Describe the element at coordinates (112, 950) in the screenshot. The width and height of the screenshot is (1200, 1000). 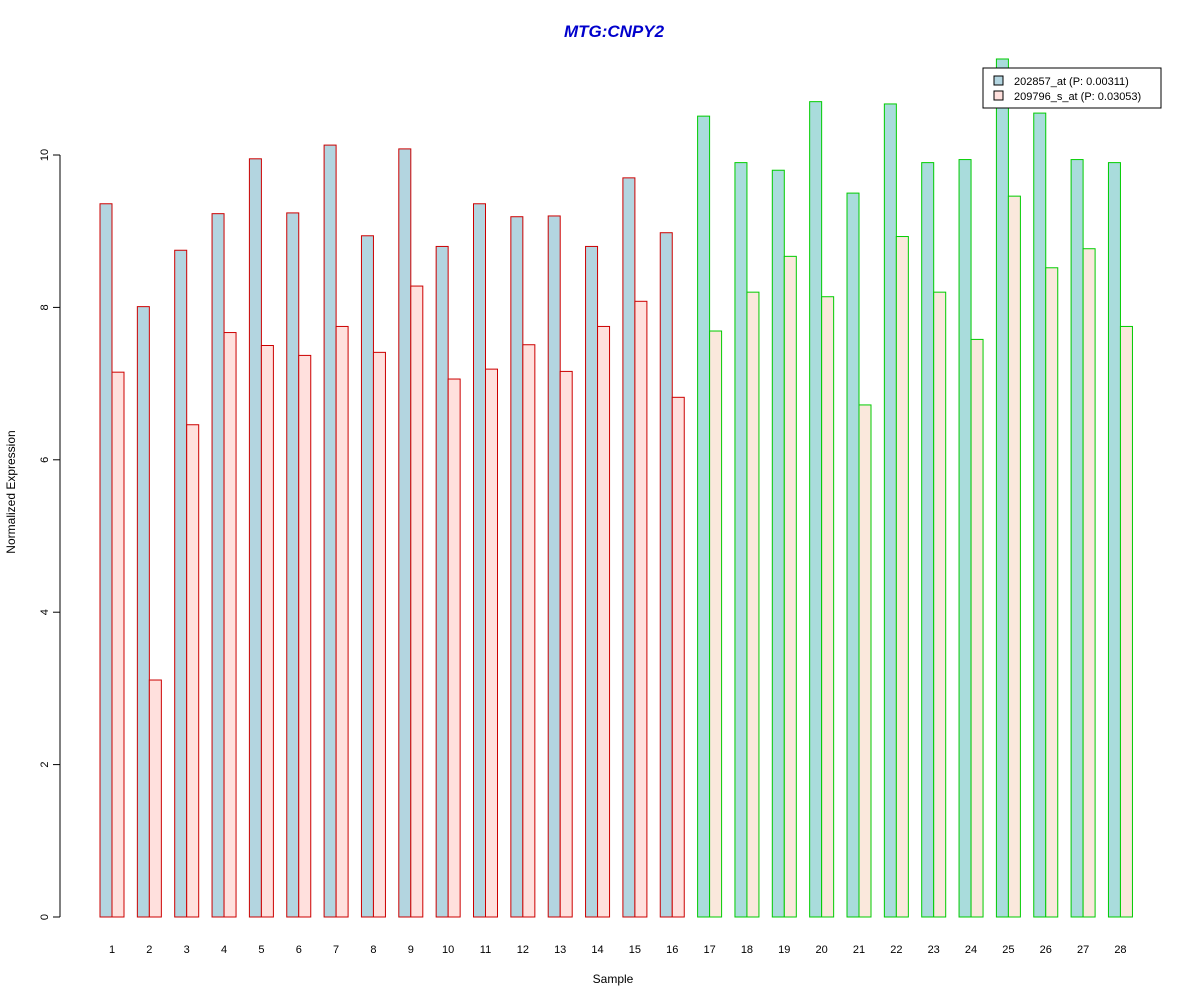
I see `x-tick-label: 1` at that location.